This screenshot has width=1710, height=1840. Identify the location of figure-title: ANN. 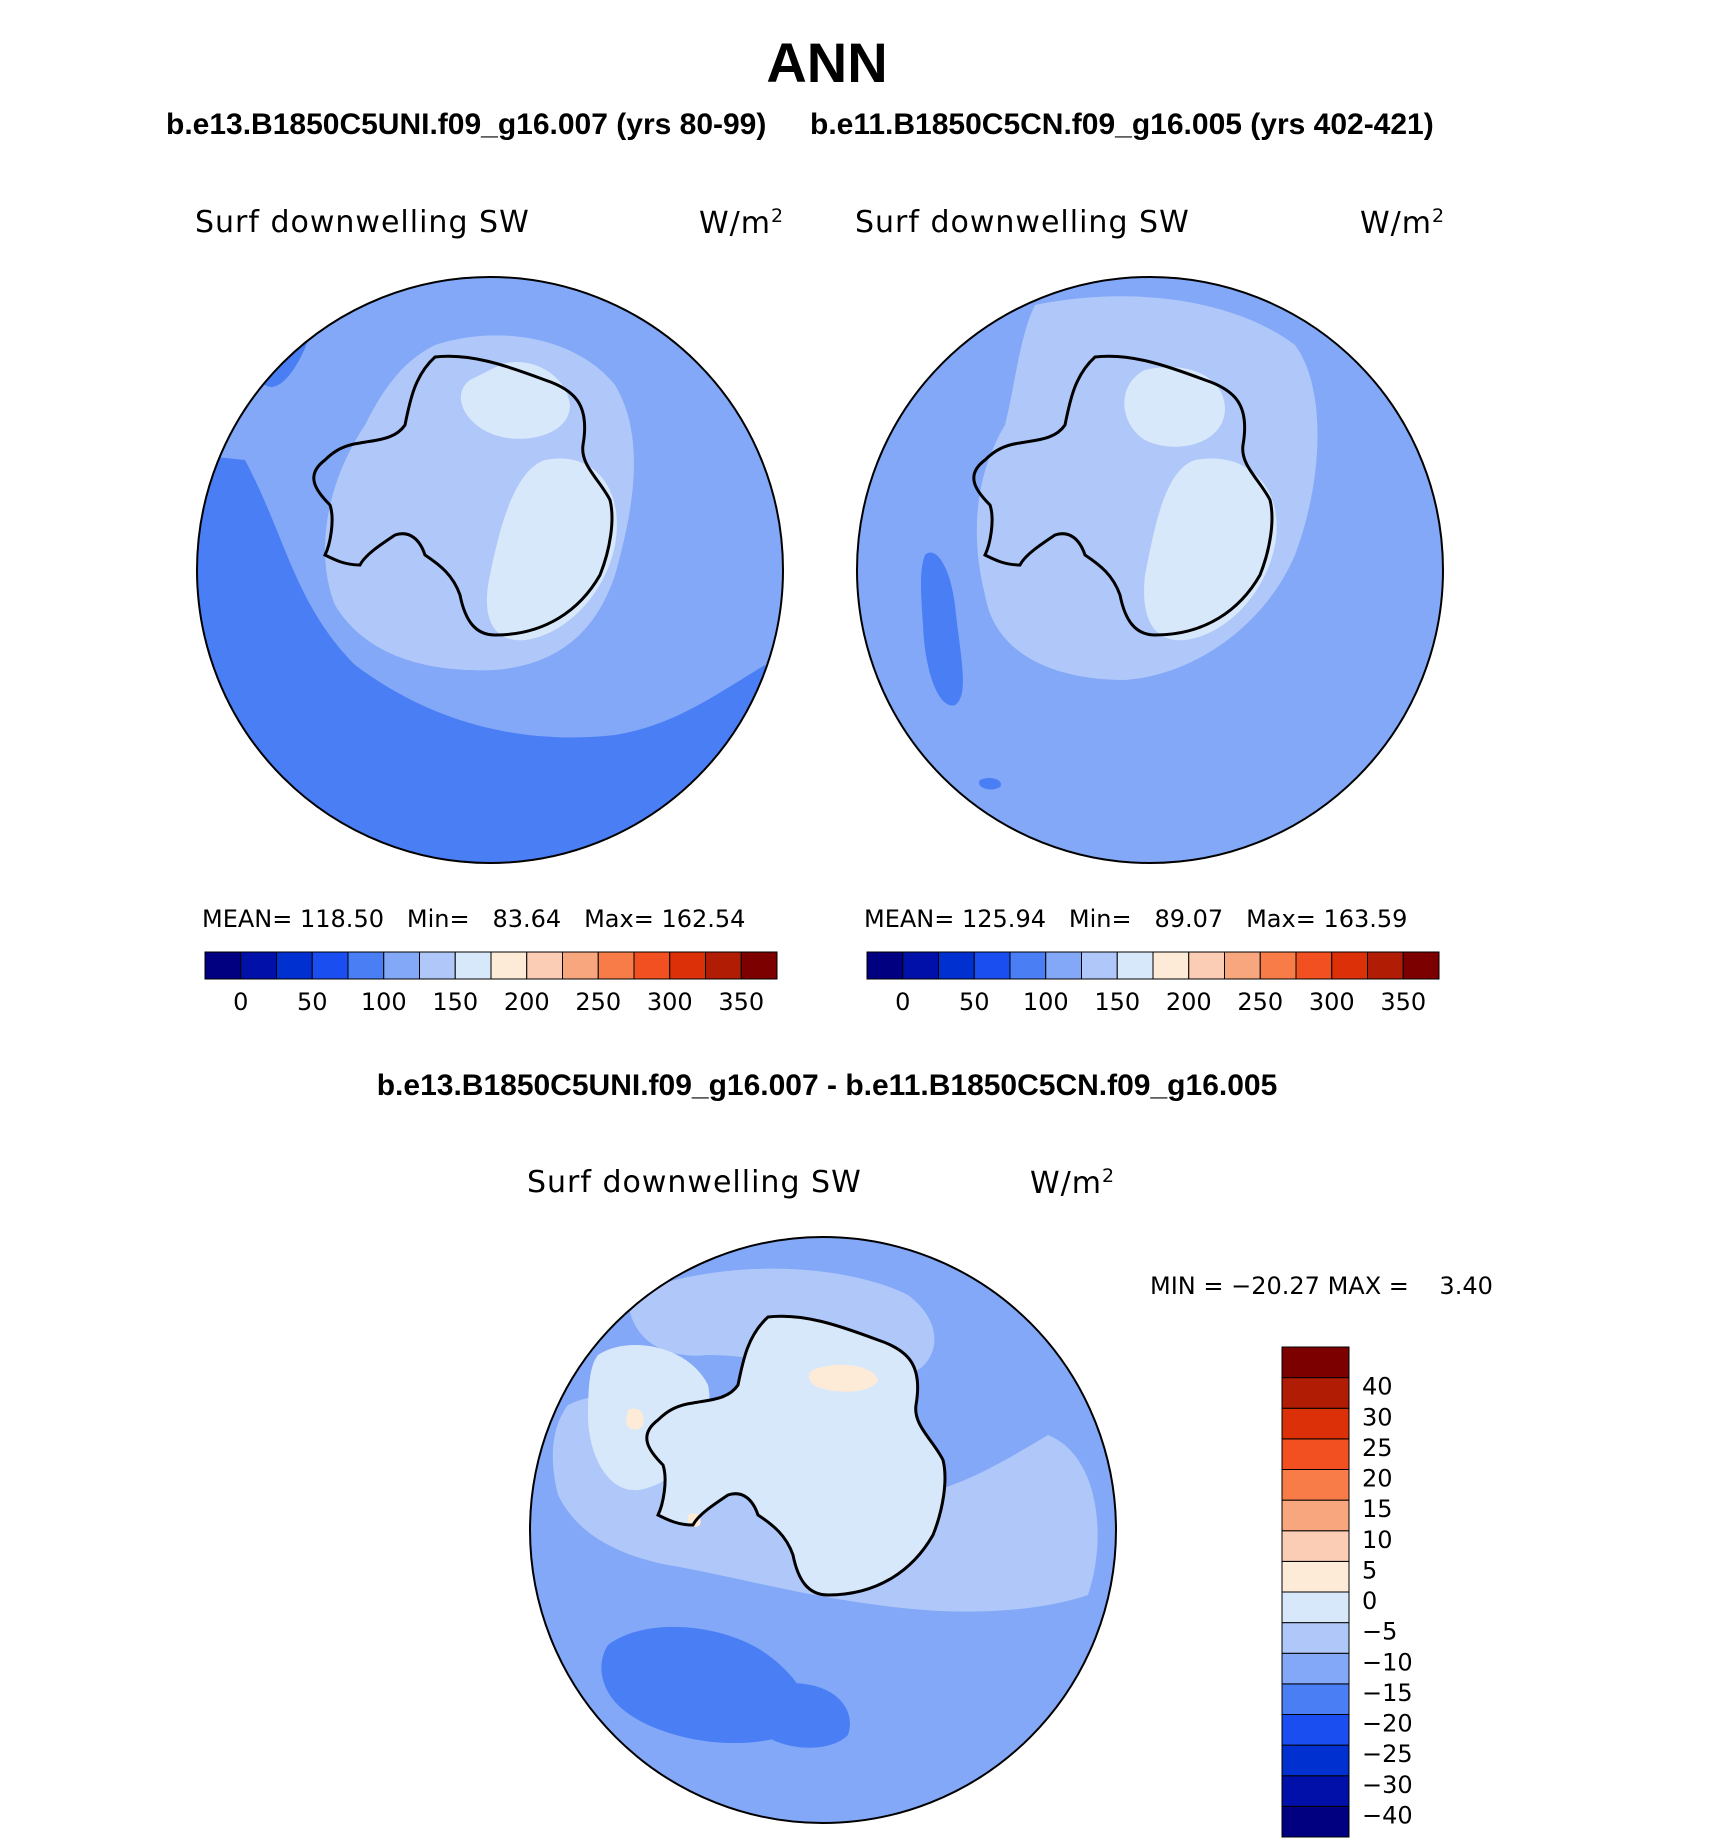
(827, 62).